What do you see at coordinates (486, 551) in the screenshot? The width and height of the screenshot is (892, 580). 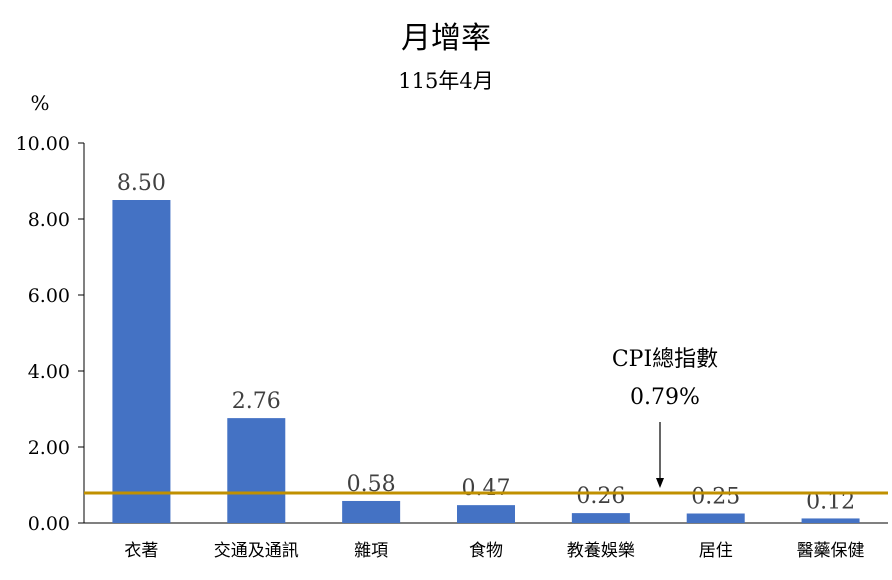 I see `category-label: 食物` at bounding box center [486, 551].